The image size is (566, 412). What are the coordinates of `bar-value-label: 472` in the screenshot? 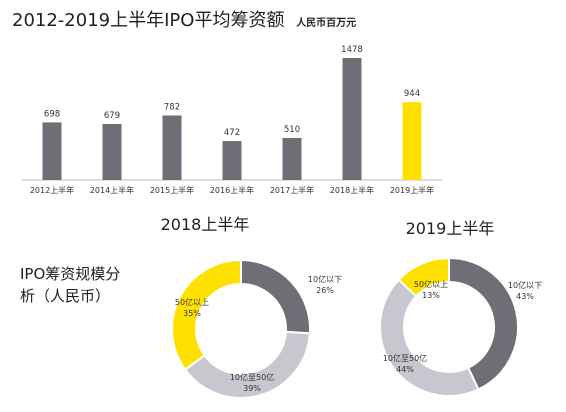 It's located at (232, 133).